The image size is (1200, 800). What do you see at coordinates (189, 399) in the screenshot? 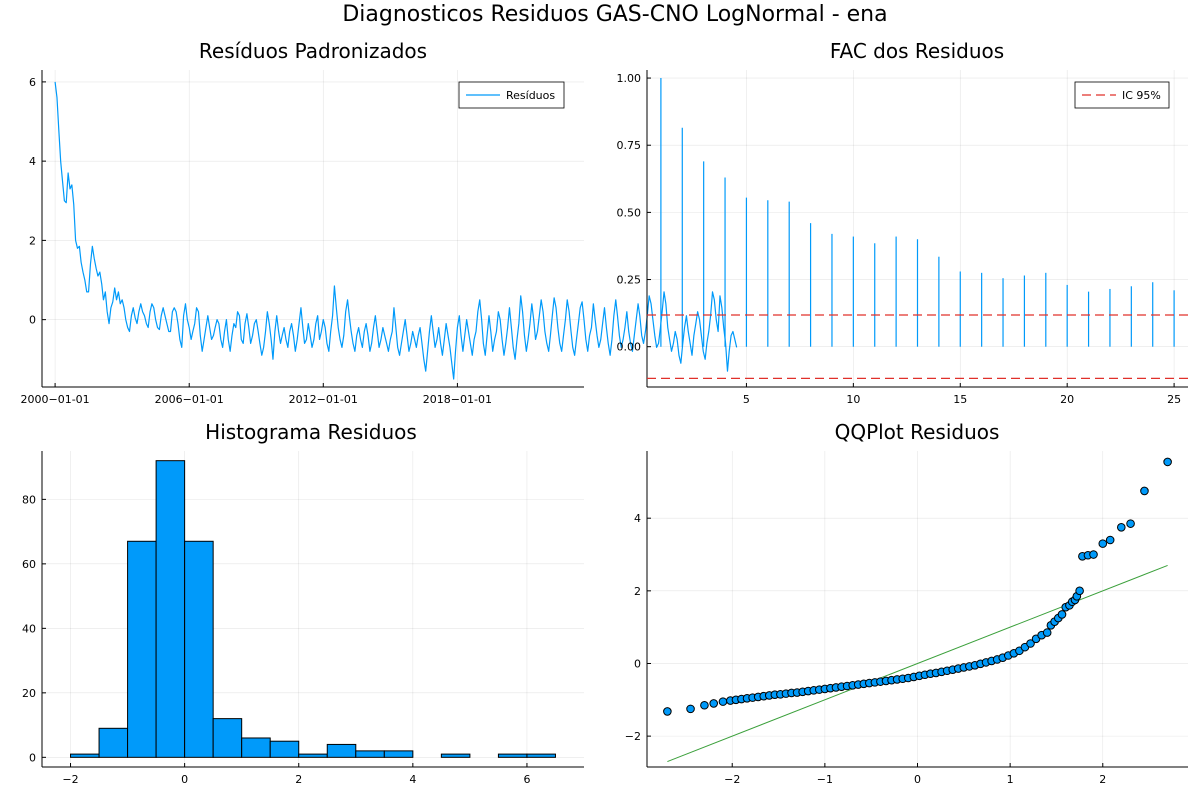
I see `x-tick-label: 2006−01-01` at bounding box center [189, 399].